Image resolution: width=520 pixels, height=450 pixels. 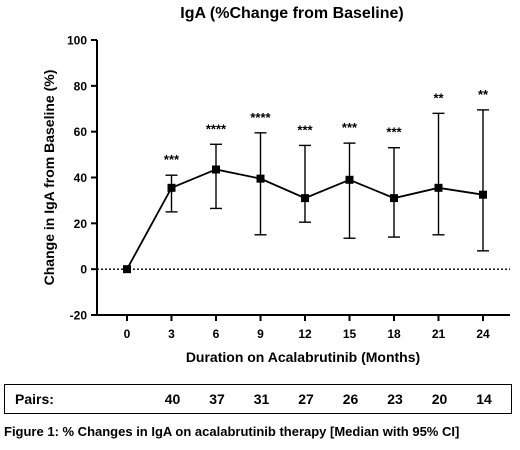 I want to click on y-tick-label: 20, so click(x=81, y=224).